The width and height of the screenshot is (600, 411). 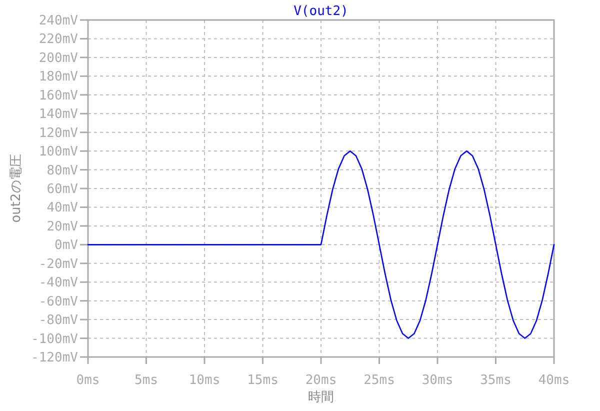 What do you see at coordinates (262, 380) in the screenshot?
I see `x-tick-label: 15ms` at bounding box center [262, 380].